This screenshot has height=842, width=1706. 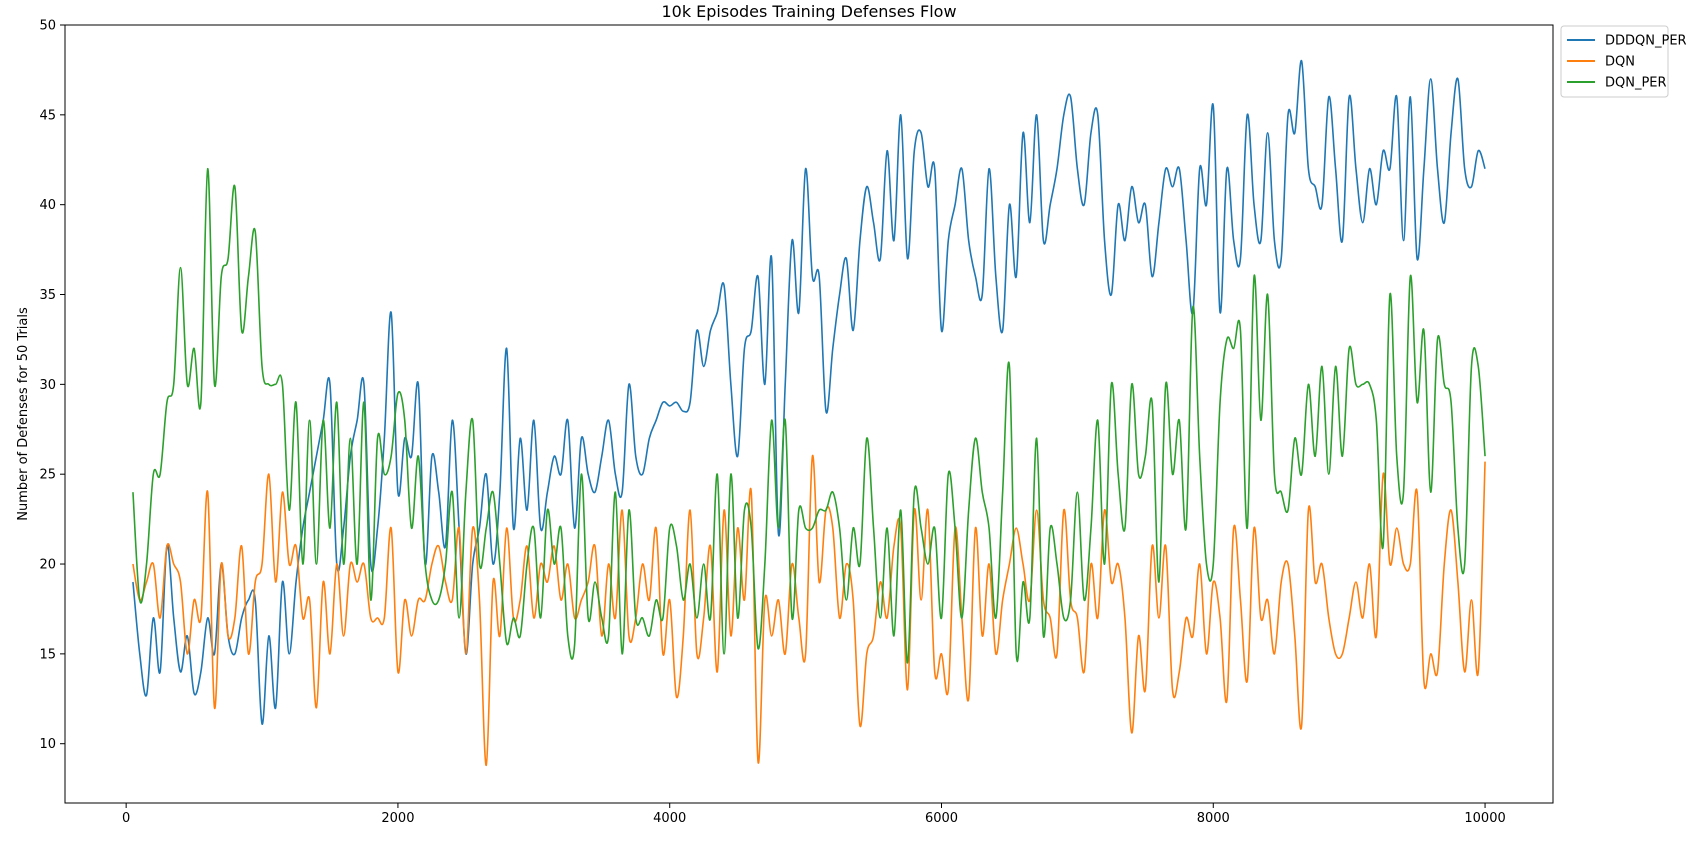 I want to click on x-tick-label: 6000, so click(x=941, y=818).